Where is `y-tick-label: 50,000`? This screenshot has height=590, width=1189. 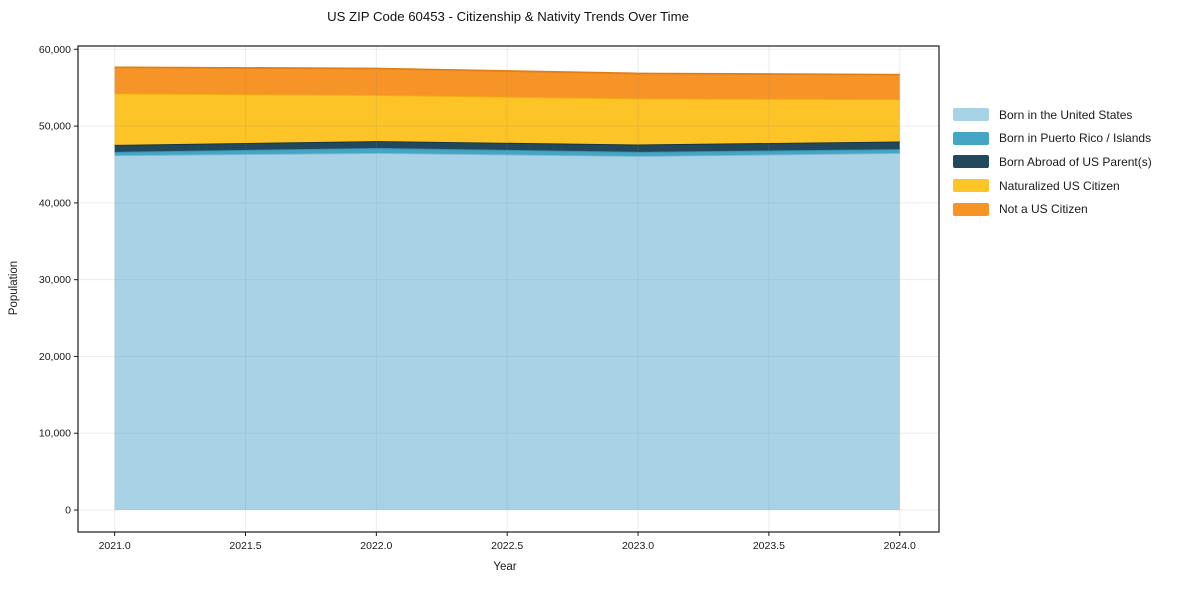
y-tick-label: 50,000 is located at coordinates (55, 127).